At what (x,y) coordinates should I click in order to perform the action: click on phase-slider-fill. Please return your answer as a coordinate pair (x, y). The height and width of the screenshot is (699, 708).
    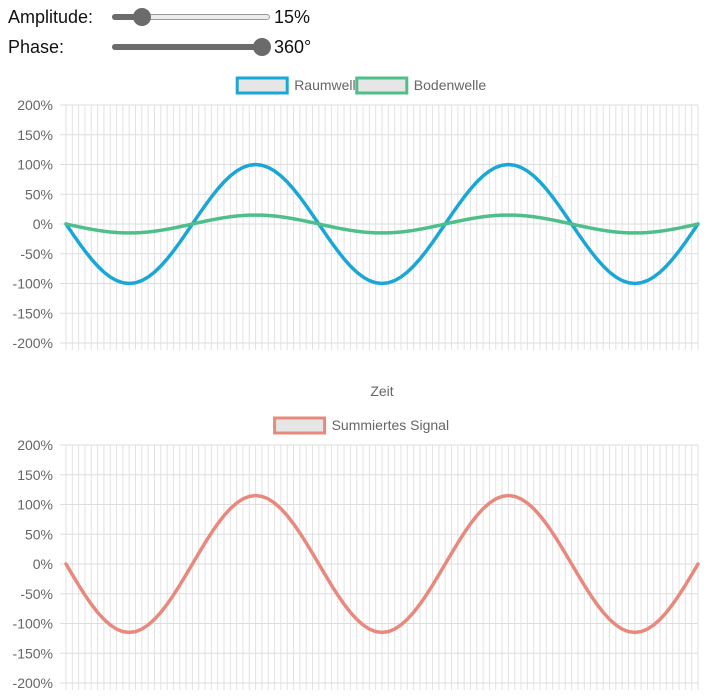
    Looking at the image, I should click on (187, 47).